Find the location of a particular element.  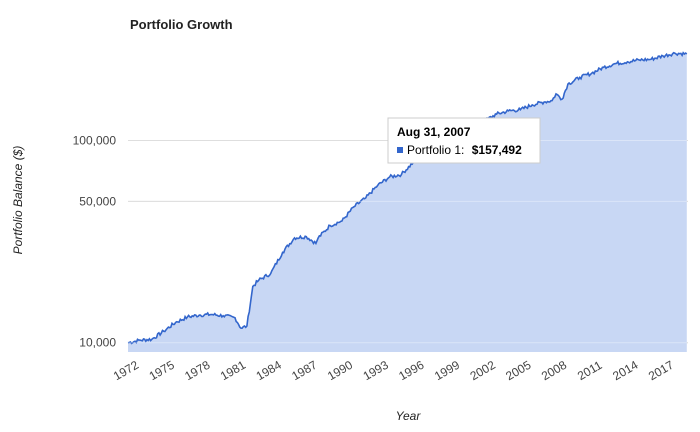

y-tick-label: 10,000 is located at coordinates (97, 343).